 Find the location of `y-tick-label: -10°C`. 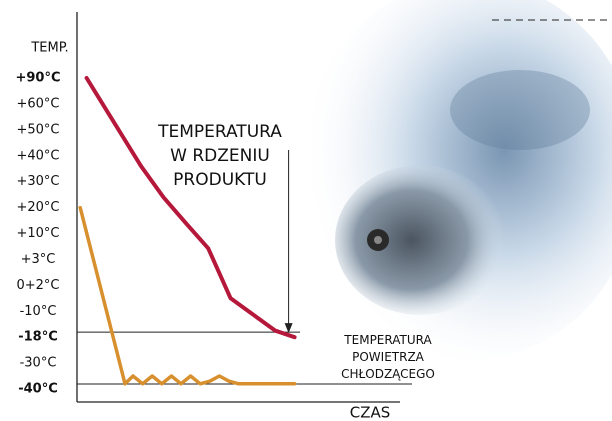

y-tick-label: -10°C is located at coordinates (38, 311).